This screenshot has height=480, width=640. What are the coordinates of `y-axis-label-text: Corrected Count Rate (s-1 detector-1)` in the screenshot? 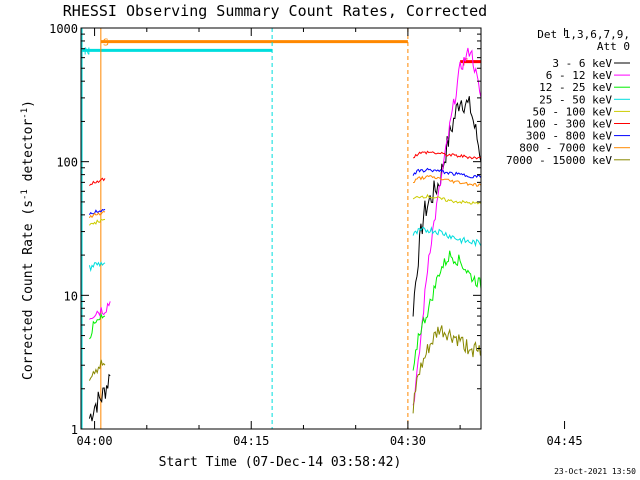 It's located at (28, 240).